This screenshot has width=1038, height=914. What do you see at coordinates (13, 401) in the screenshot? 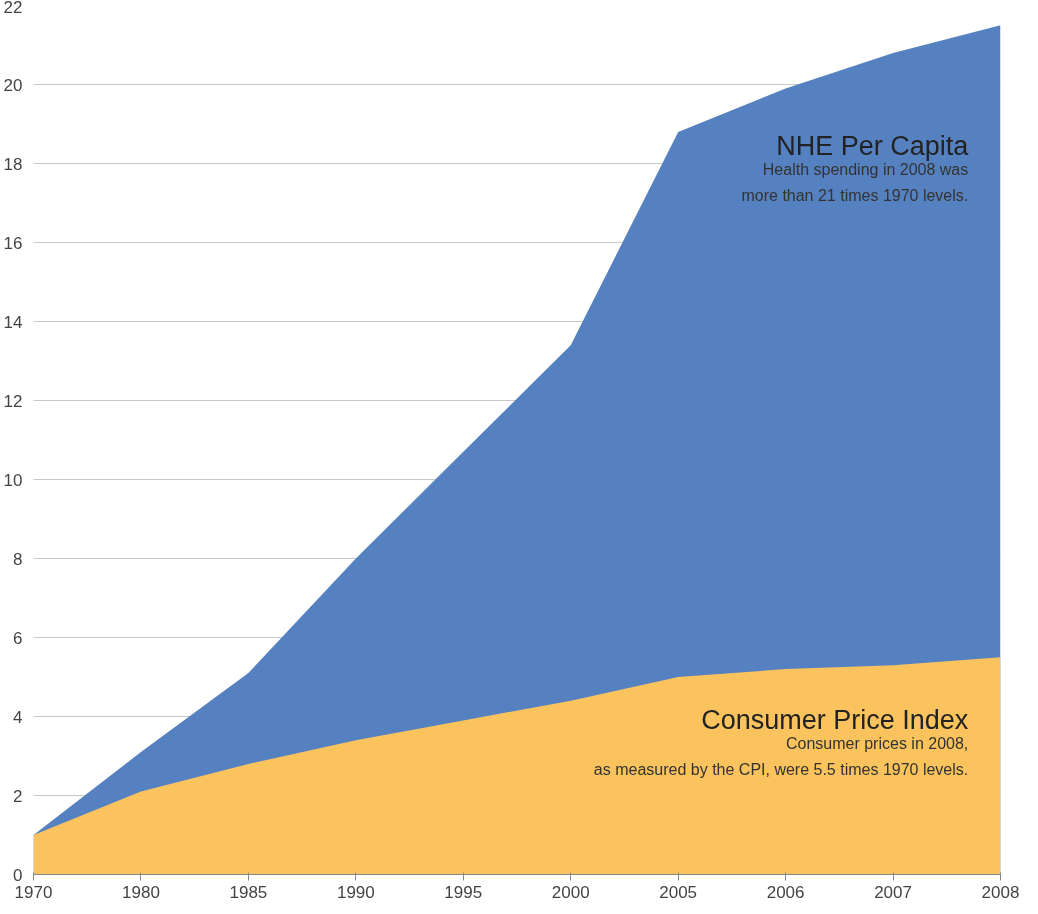
I see `y-tick-label: 12` at bounding box center [13, 401].